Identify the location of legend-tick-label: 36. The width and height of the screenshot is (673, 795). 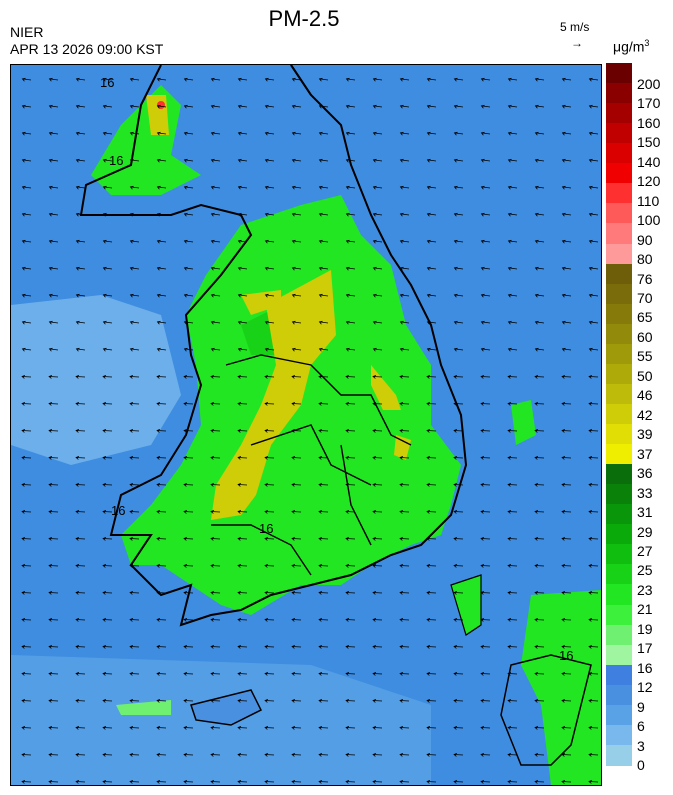
(645, 473).